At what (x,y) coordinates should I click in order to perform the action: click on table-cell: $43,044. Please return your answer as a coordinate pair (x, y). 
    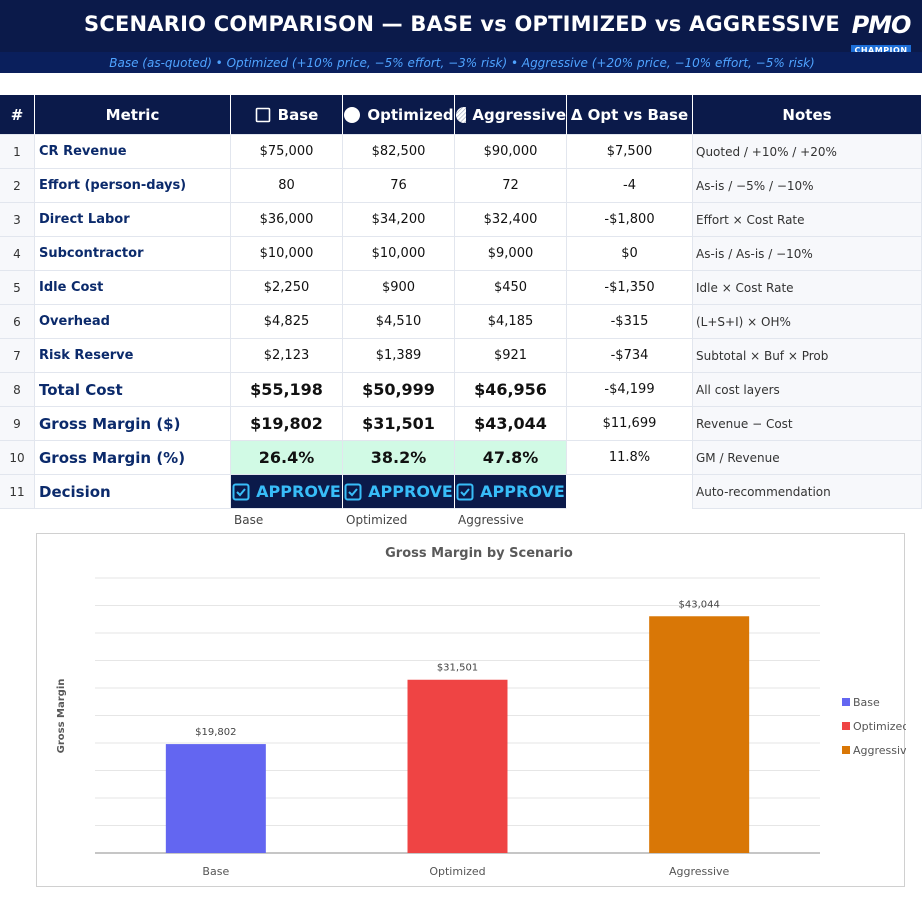
    Looking at the image, I should click on (511, 424).